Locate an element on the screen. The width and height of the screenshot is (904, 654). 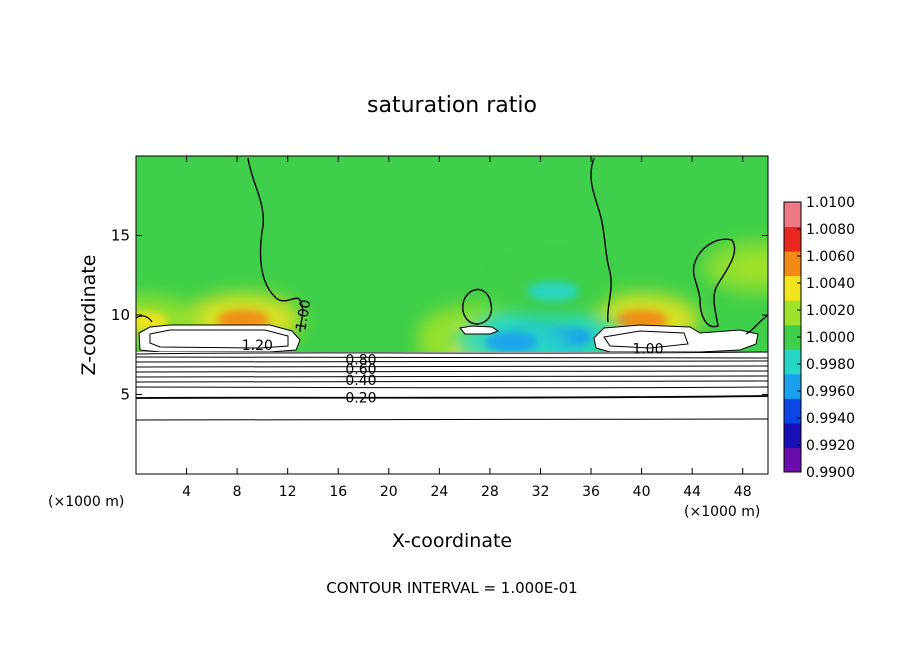
cloud-region-right-inner is located at coordinates (646, 339).